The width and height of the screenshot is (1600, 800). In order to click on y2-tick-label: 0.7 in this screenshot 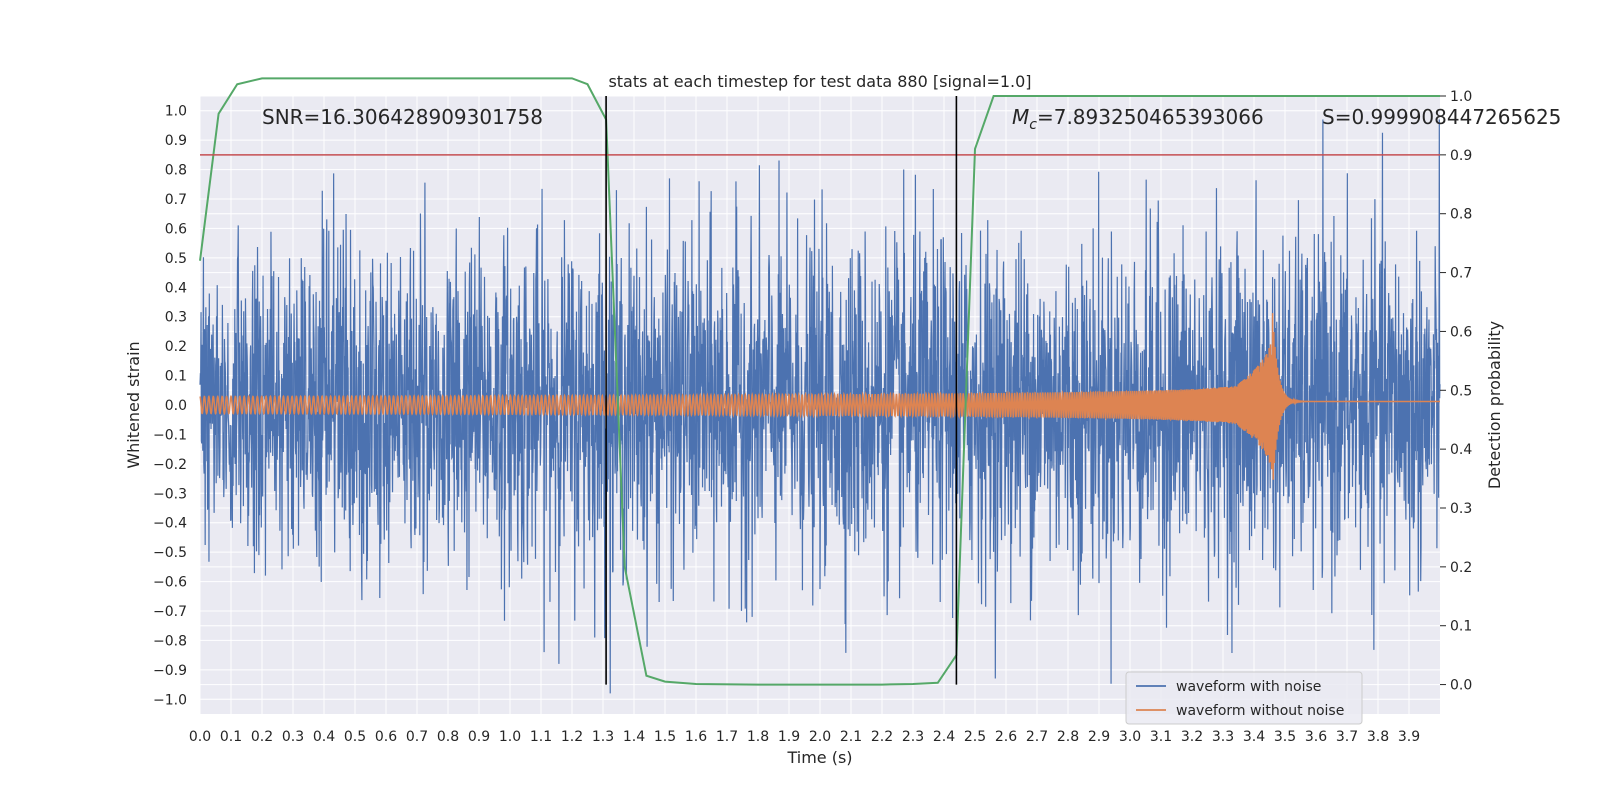, I will do `click(1461, 274)`.